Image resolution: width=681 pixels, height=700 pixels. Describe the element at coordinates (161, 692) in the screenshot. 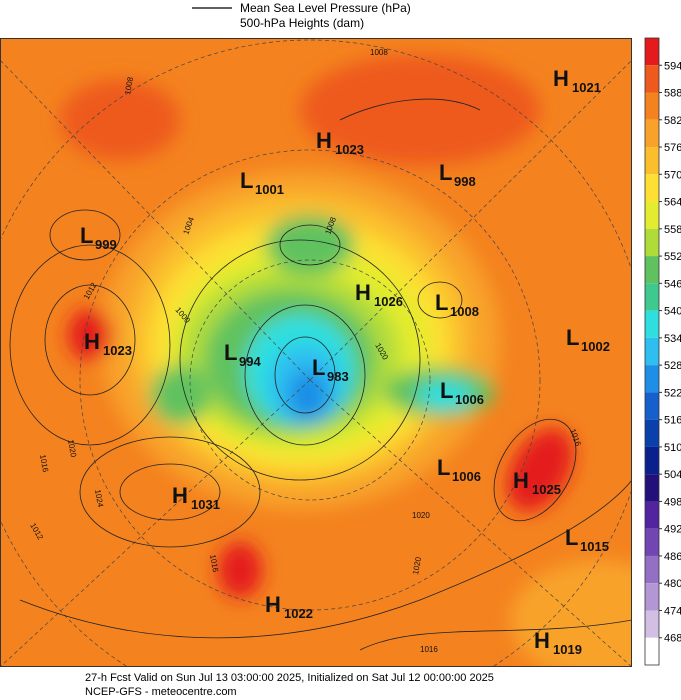

I see `footer-text: NCEP-GFS - meteocentre.com` at that location.